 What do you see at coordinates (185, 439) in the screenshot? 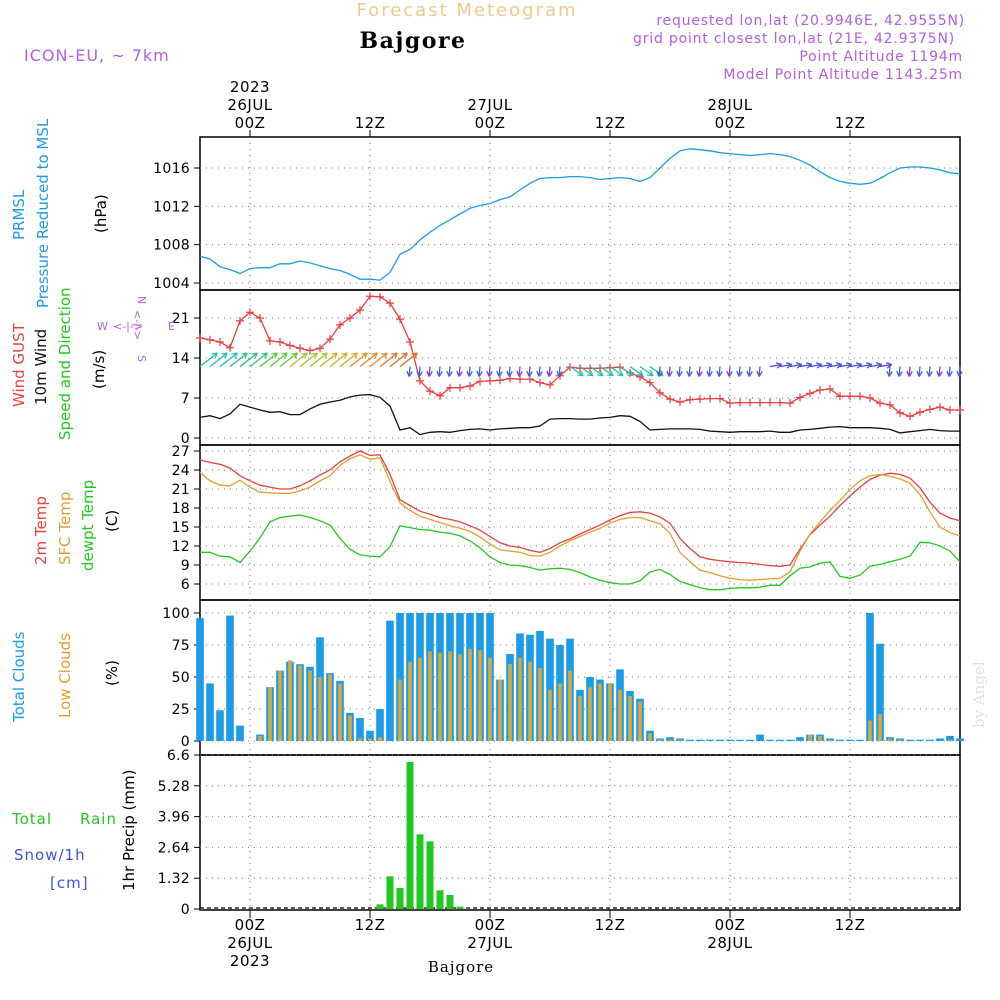
I see `y-tick-label: 0` at bounding box center [185, 439].